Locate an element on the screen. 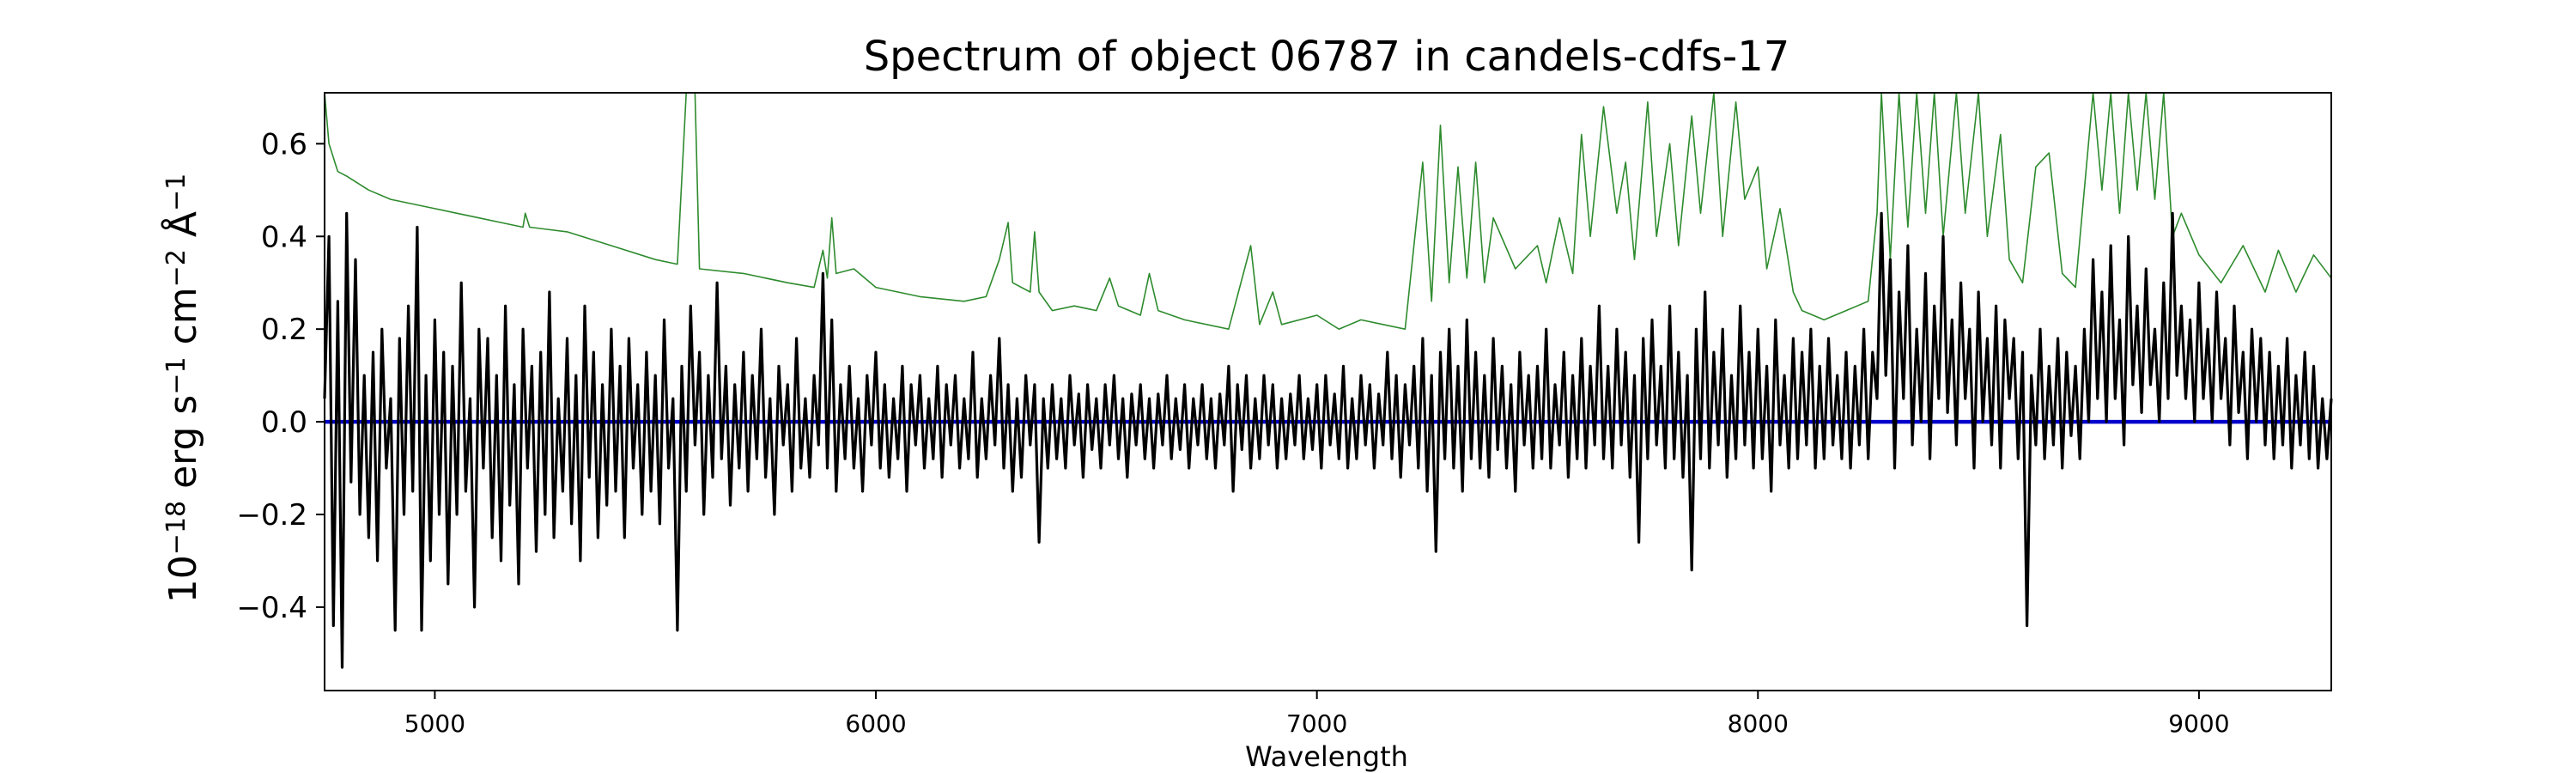  y-tick-label: 0.6 is located at coordinates (284, 144).